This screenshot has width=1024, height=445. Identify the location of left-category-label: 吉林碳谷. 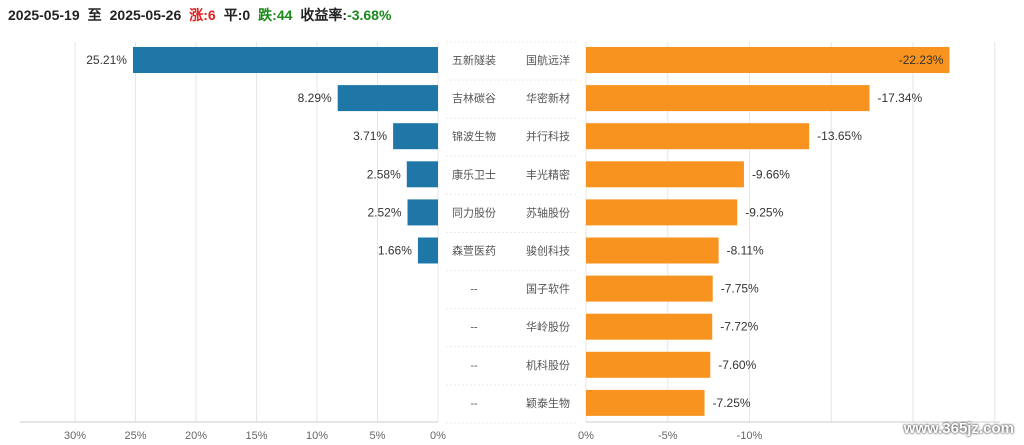
(474, 98).